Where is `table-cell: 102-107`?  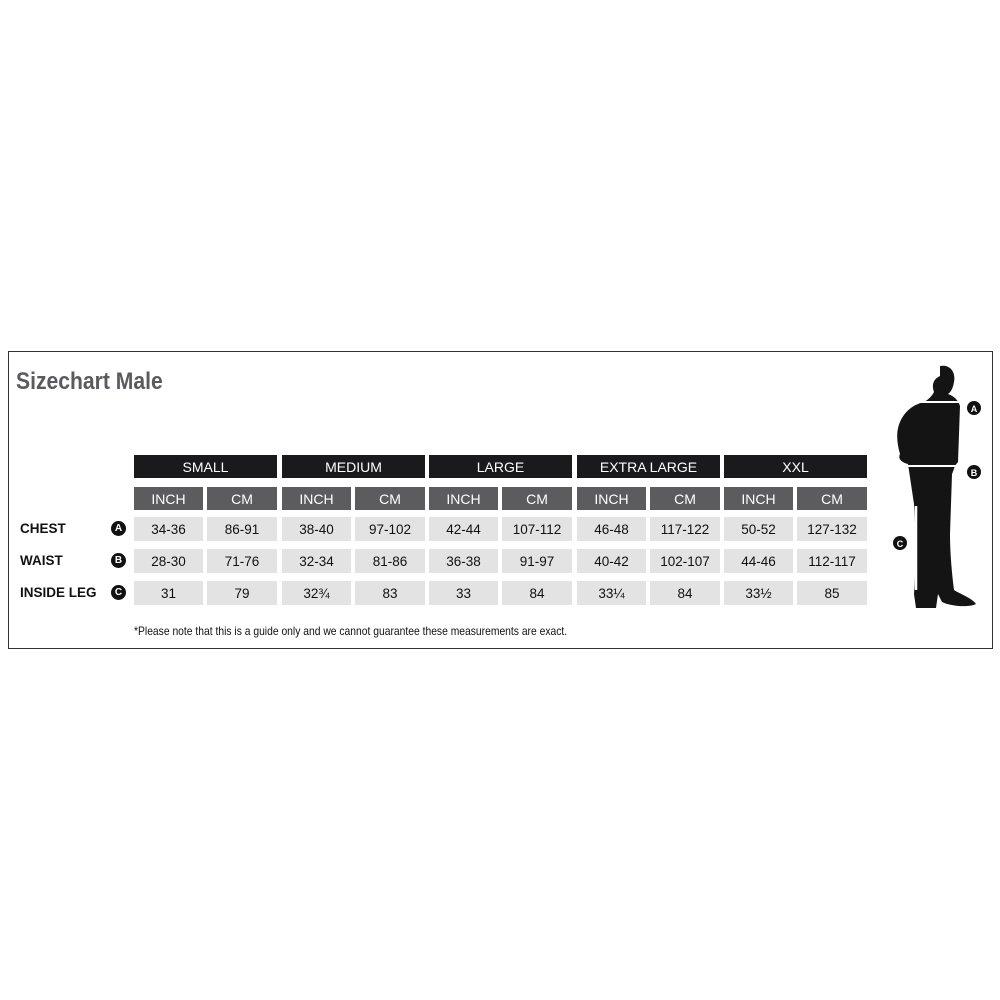
table-cell: 102-107 is located at coordinates (685, 561).